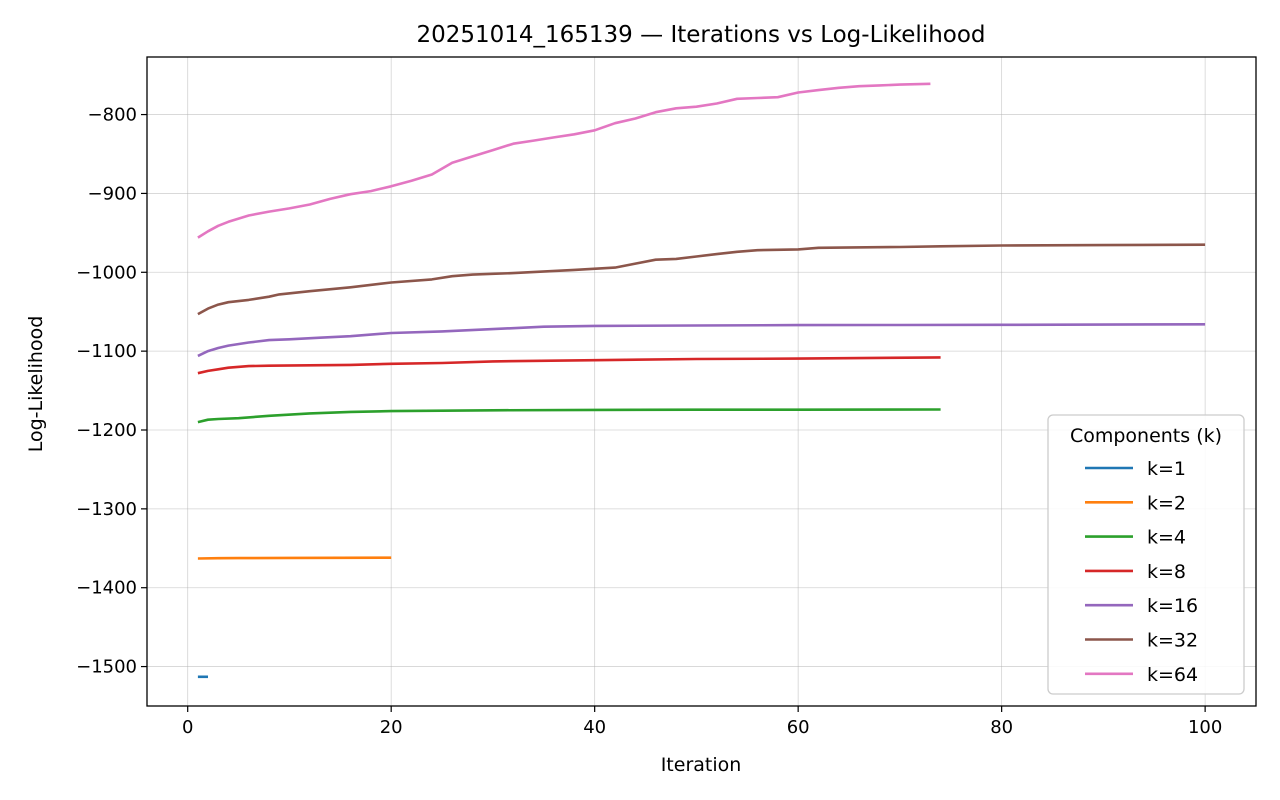  I want to click on legend-label: k=8, so click(1166, 572).